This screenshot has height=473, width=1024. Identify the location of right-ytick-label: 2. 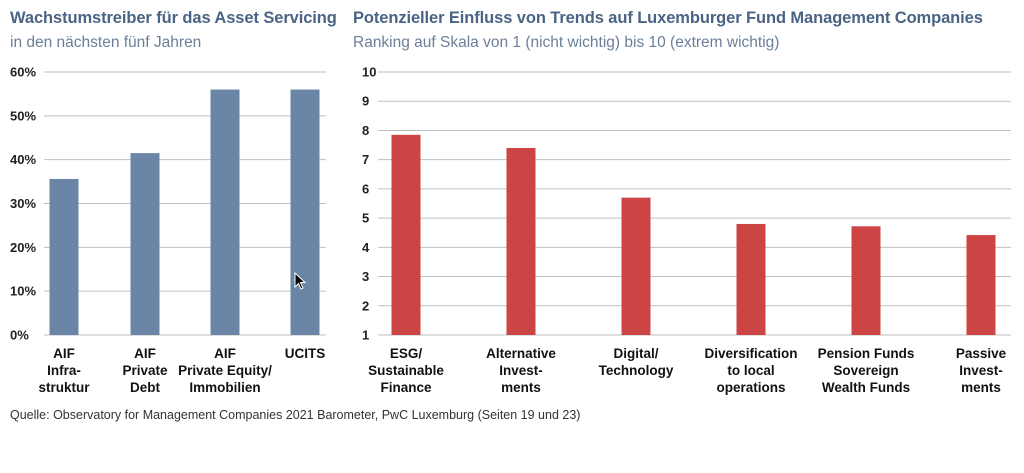
(365, 305).